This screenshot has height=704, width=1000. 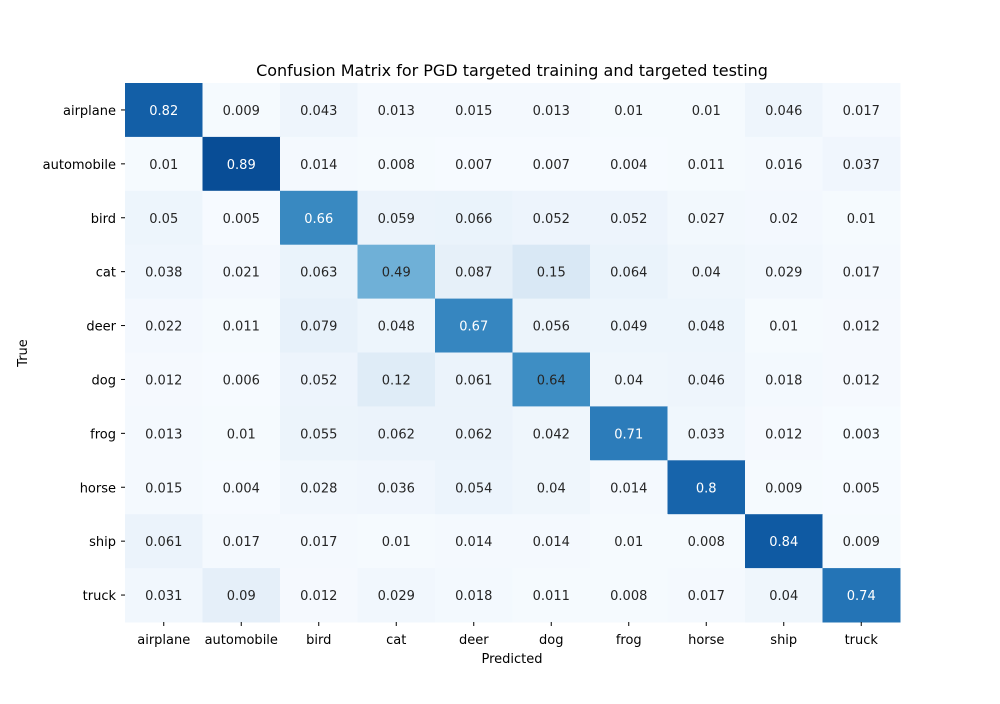 What do you see at coordinates (551, 327) in the screenshot?
I see `cell-value-label: 0.056` at bounding box center [551, 327].